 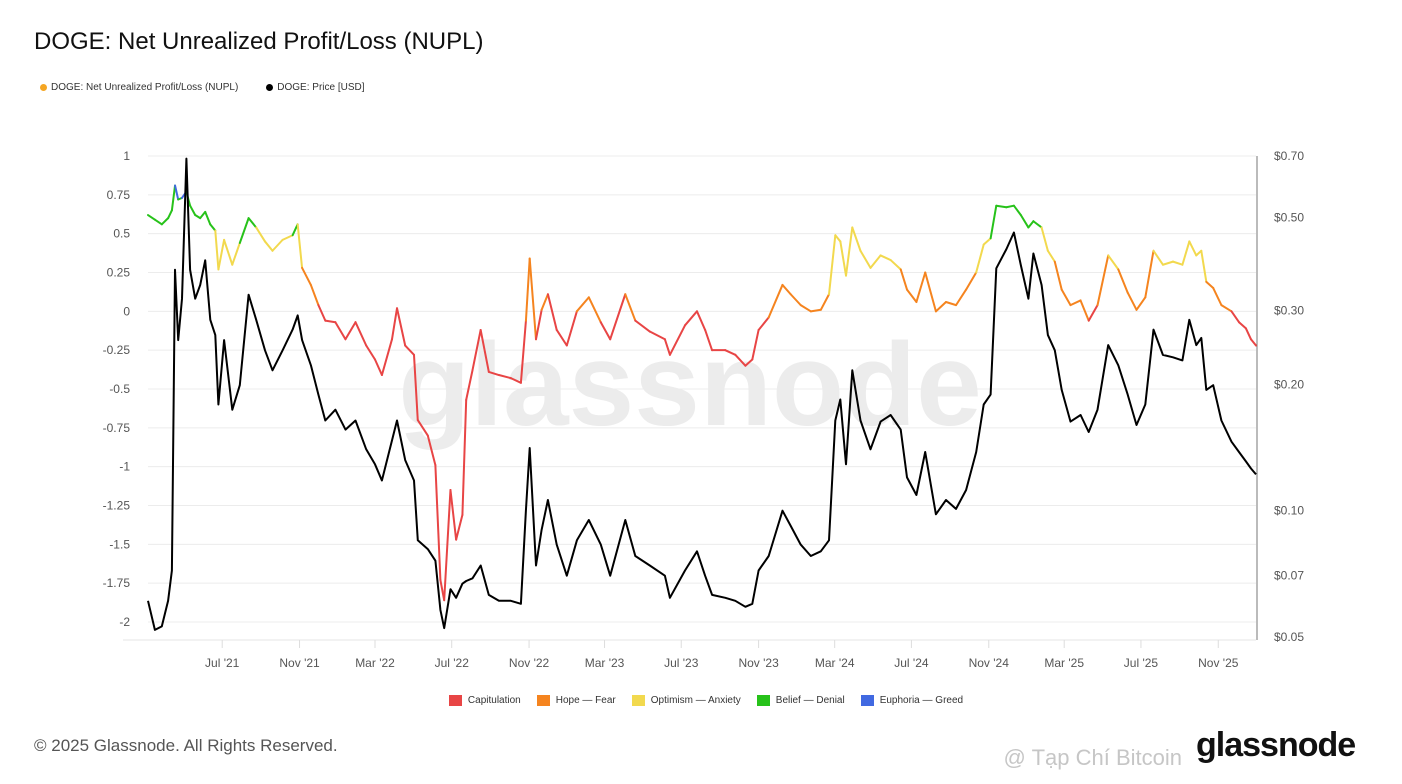 What do you see at coordinates (681, 663) in the screenshot?
I see `x-axis-tick-label: Jul '23` at bounding box center [681, 663].